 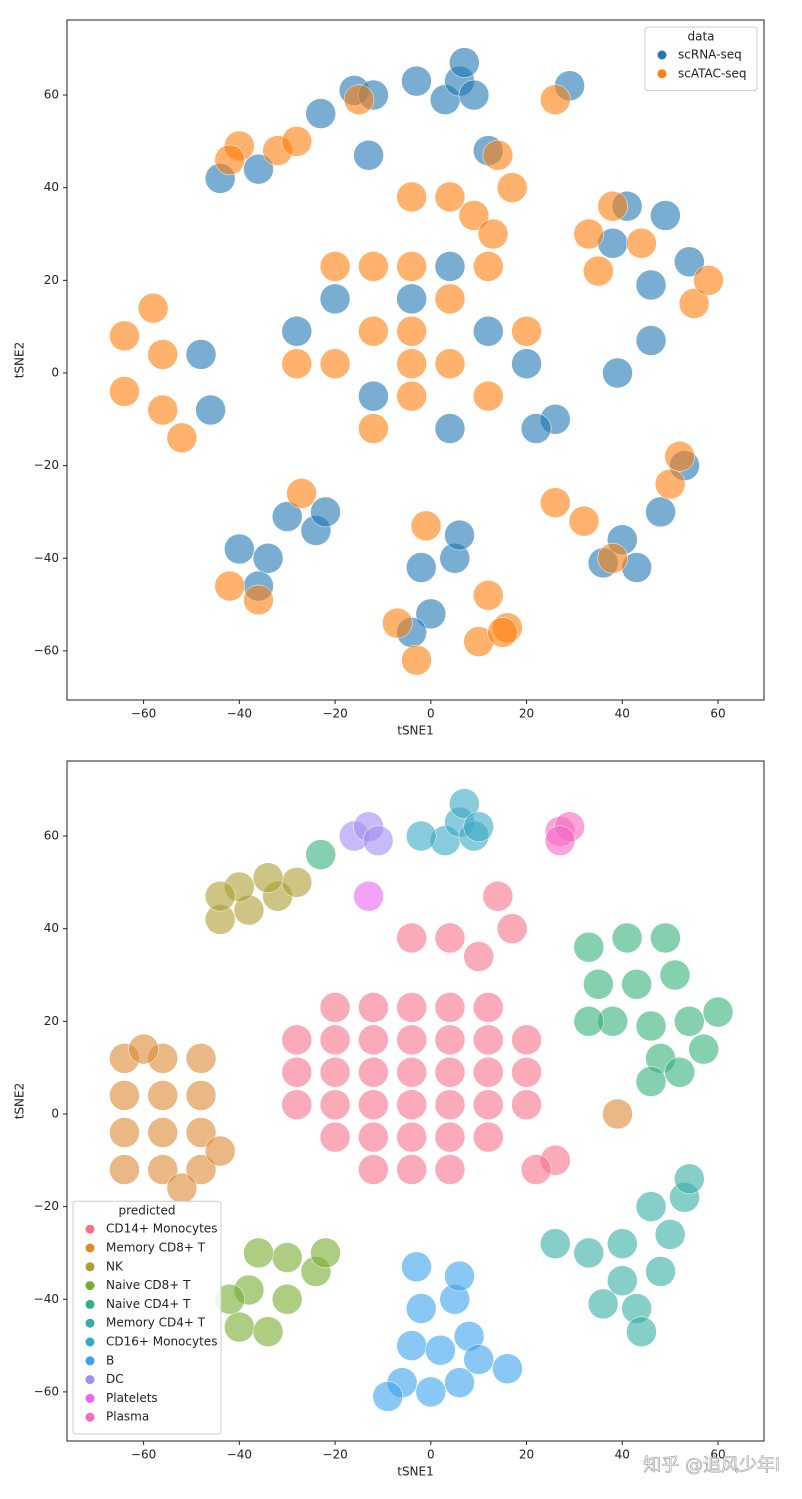 I want to click on legend-label: B, so click(x=110, y=1360).